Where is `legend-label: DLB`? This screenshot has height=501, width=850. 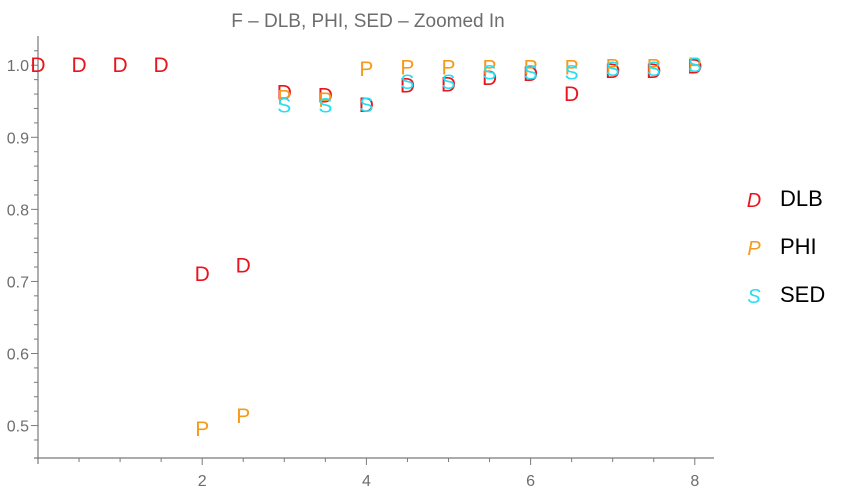 legend-label: DLB is located at coordinates (801, 198).